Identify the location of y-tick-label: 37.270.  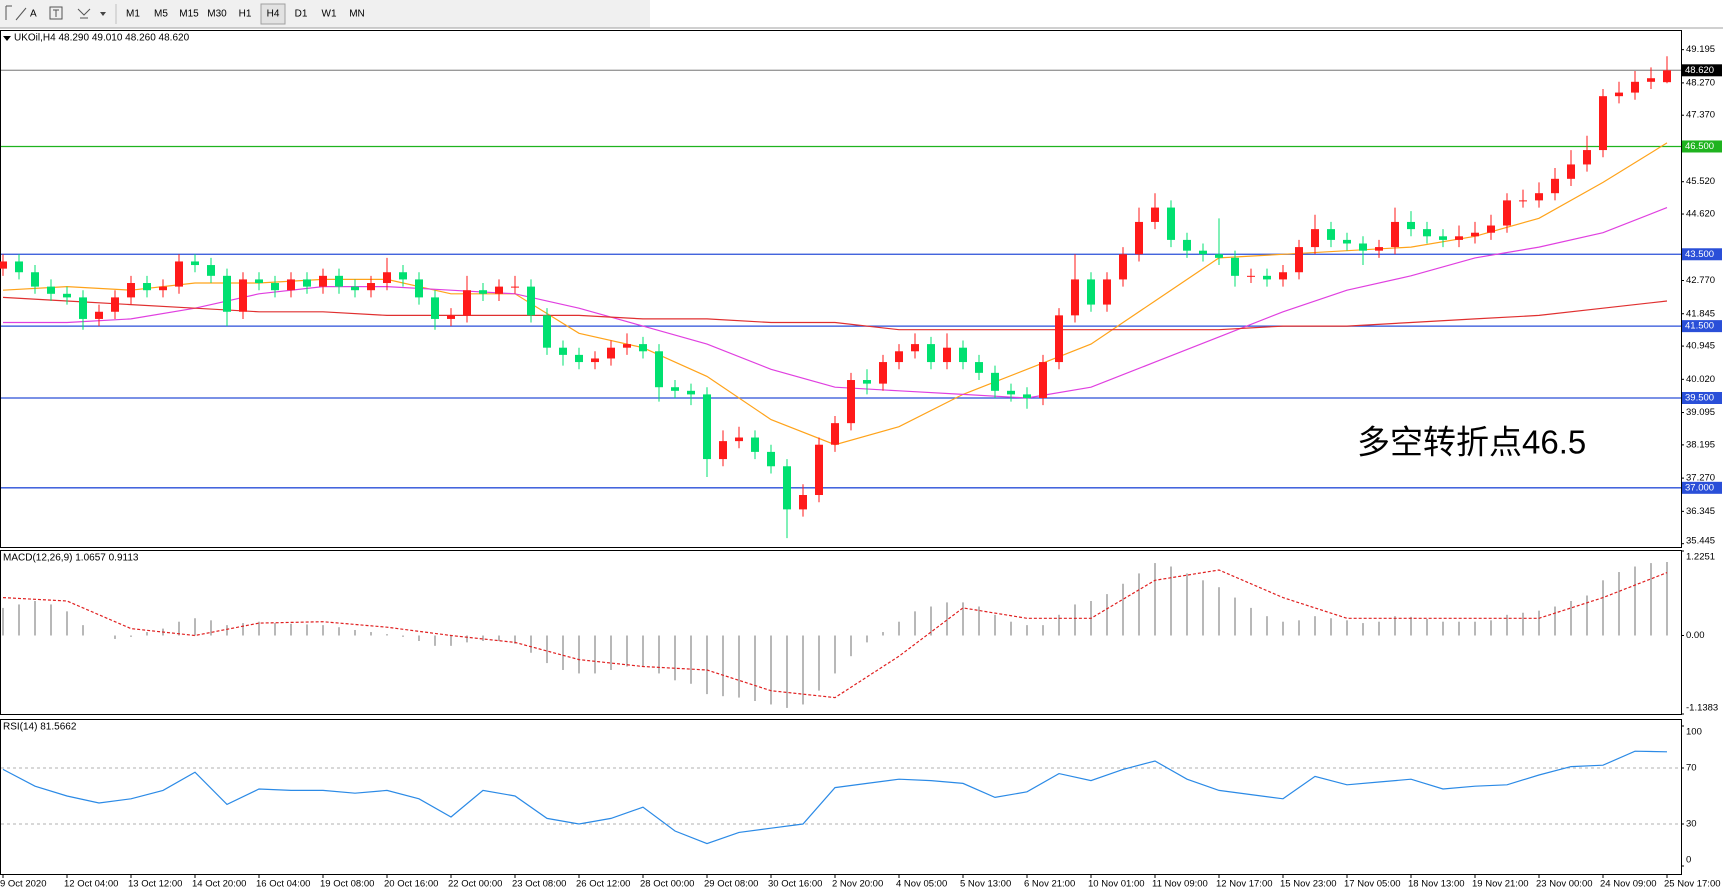
(1700, 478).